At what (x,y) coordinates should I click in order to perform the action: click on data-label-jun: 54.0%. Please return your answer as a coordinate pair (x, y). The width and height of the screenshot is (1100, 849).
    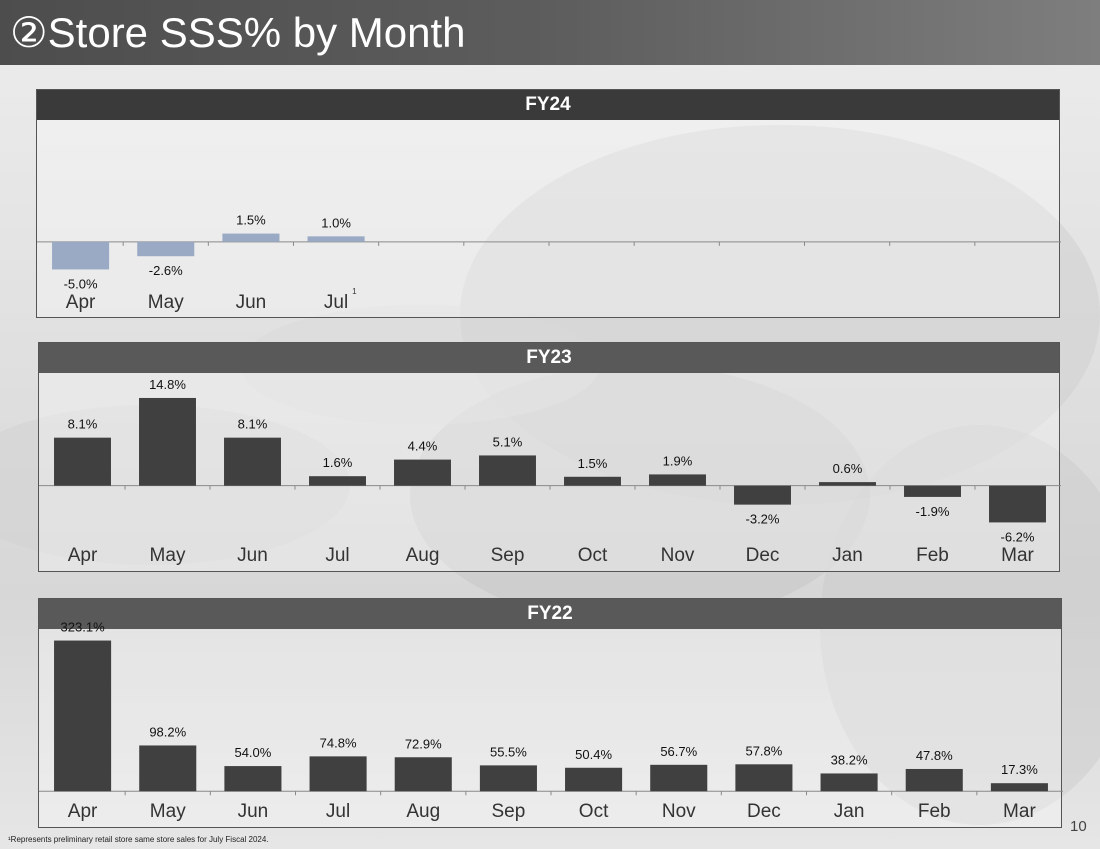
    Looking at the image, I should click on (252, 752).